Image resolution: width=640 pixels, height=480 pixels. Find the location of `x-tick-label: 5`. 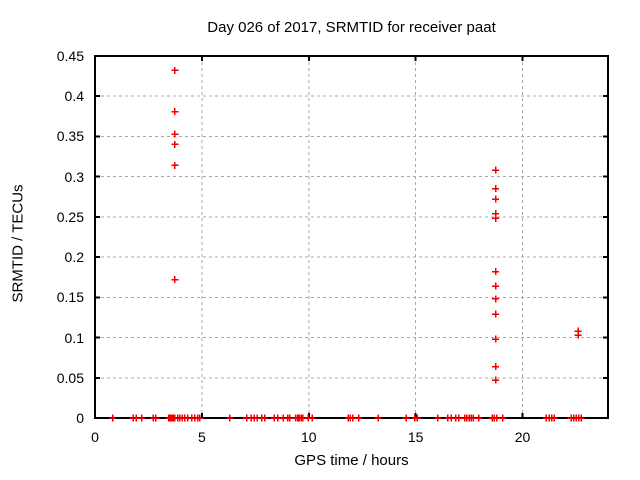

x-tick-label: 5 is located at coordinates (201, 437).